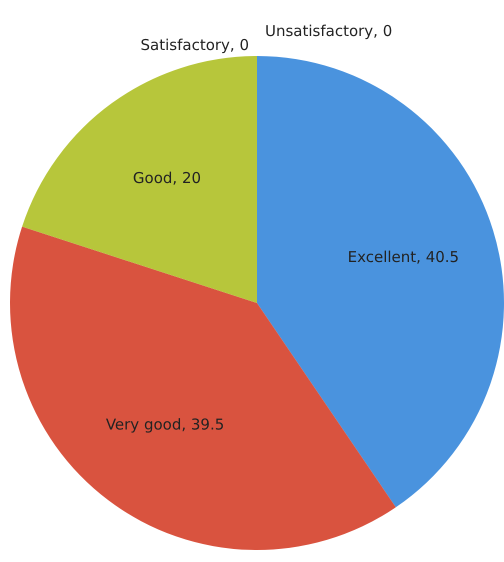 Image resolution: width=504 pixels, height=562 pixels. I want to click on data-label: , 39.5, so click(202, 424).